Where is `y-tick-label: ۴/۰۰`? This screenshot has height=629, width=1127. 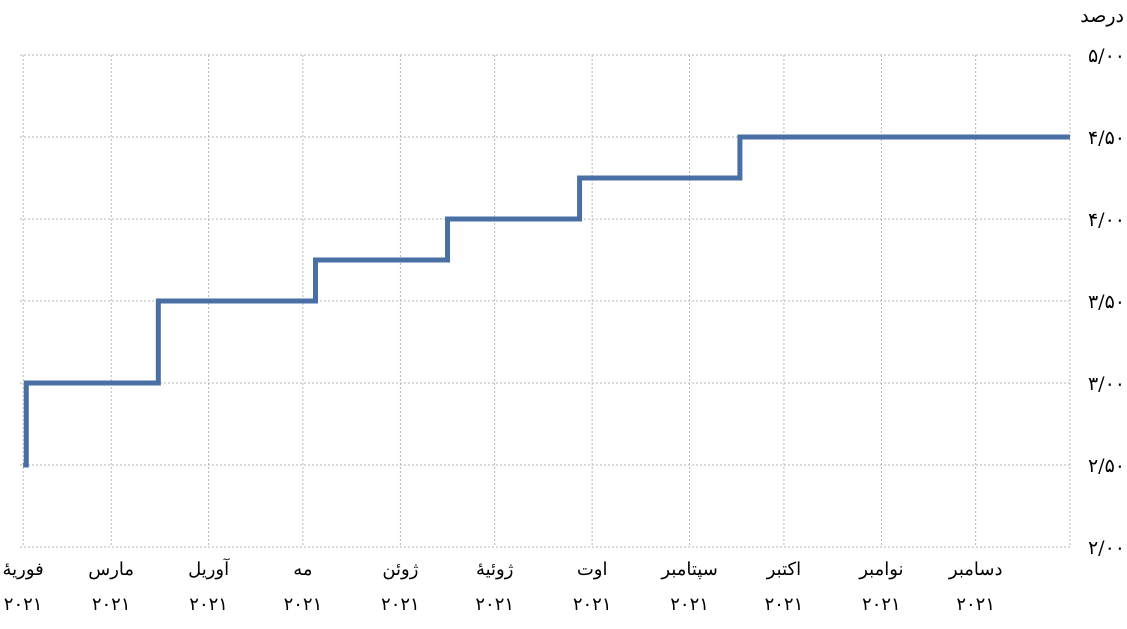 y-tick-label: ۴/۰۰ is located at coordinates (1106, 220).